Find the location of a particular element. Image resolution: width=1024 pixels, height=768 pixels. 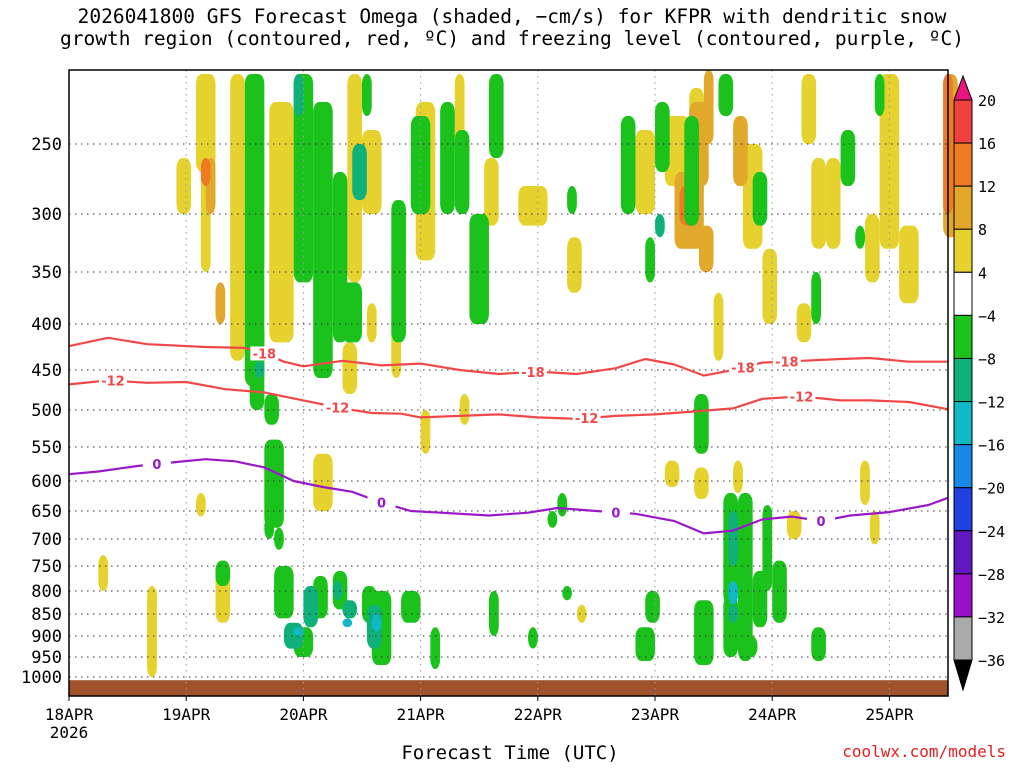

x-tick-label: 19APR is located at coordinates (186, 714).